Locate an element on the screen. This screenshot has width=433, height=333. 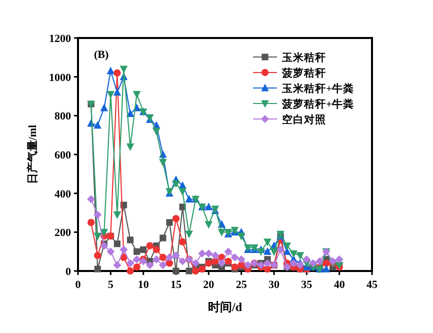
legend-label: 菠萝秸秆+牛粪 is located at coordinates (317, 104).